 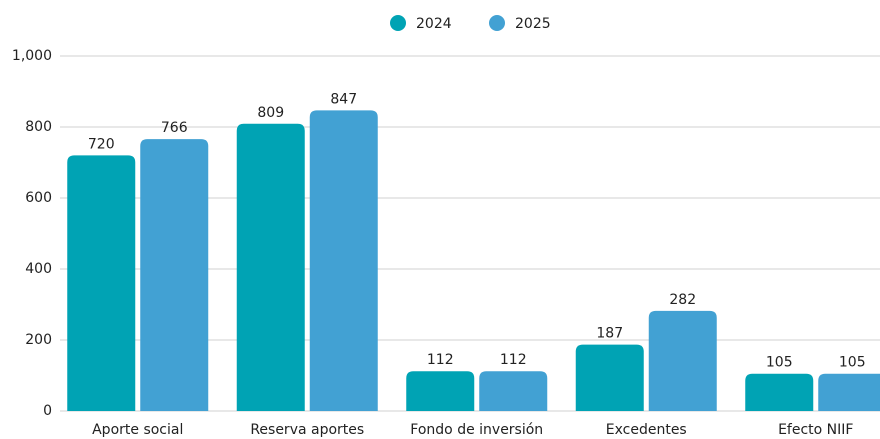 What do you see at coordinates (32, 56) in the screenshot?
I see `y-tick-label: 1,000` at bounding box center [32, 56].